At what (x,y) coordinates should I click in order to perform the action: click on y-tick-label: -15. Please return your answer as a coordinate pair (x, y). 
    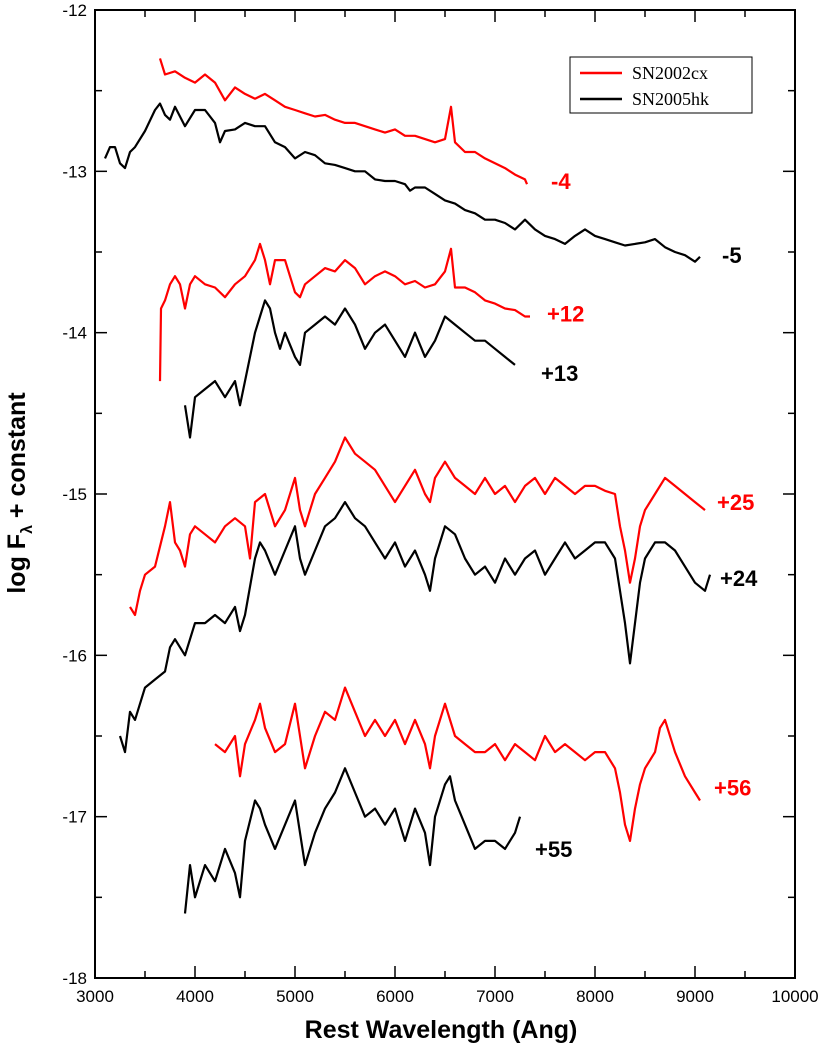
    Looking at the image, I should click on (74, 494).